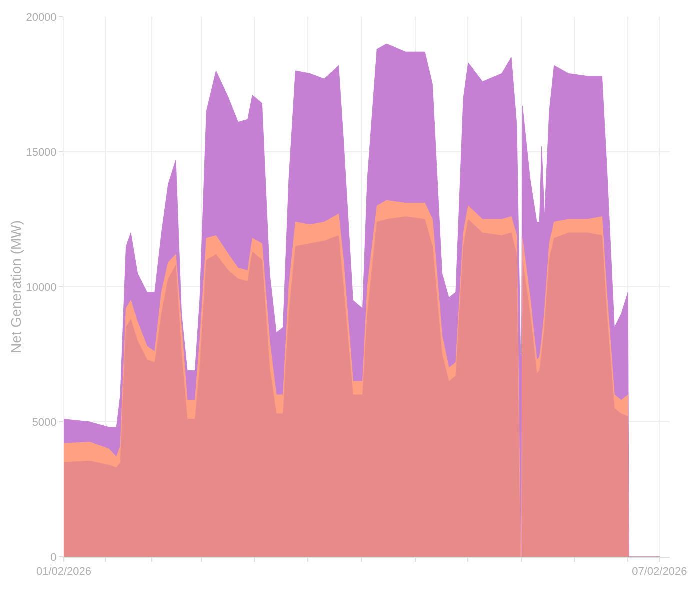 This screenshot has height=590, width=700. What do you see at coordinates (660, 572) in the screenshot?
I see `x-tick-label: 07/02/2026` at bounding box center [660, 572].